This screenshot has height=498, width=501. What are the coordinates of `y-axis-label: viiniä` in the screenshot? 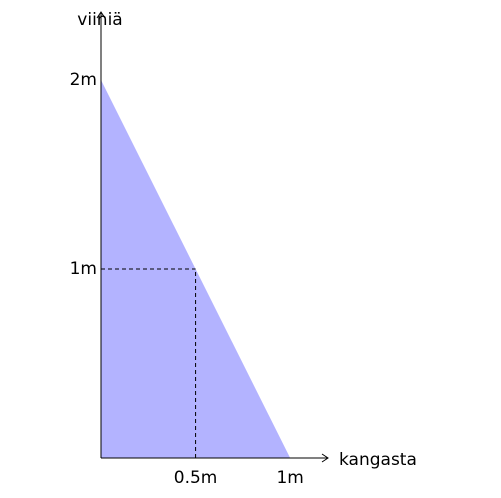 It's located at (99, 20).